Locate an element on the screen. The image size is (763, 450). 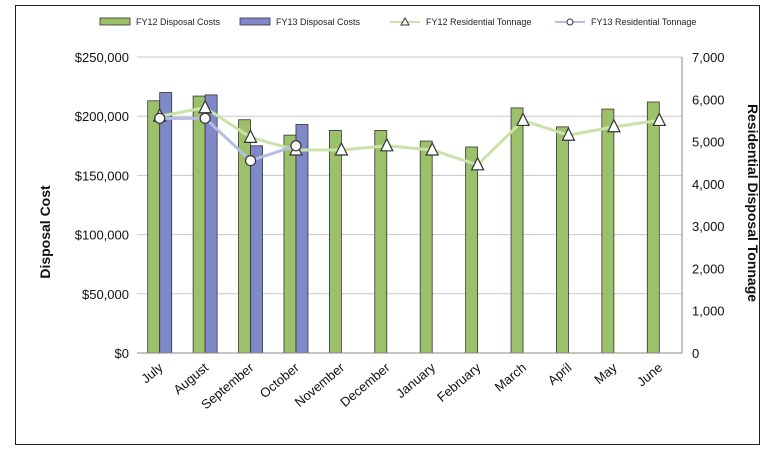
y-tick-label: $50,000 is located at coordinates (105, 294).